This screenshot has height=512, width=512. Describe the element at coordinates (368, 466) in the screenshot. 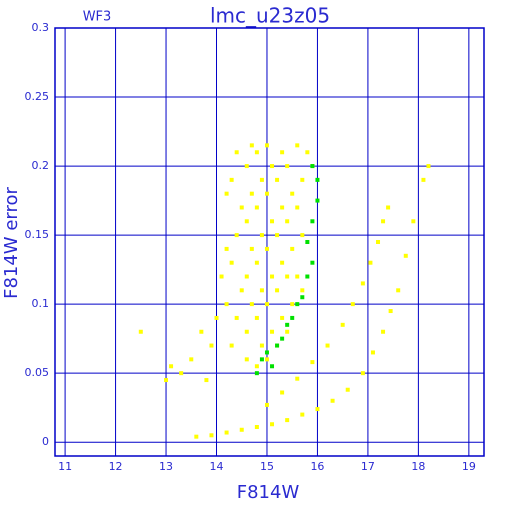

I see `x-tick-label: 17` at that location.